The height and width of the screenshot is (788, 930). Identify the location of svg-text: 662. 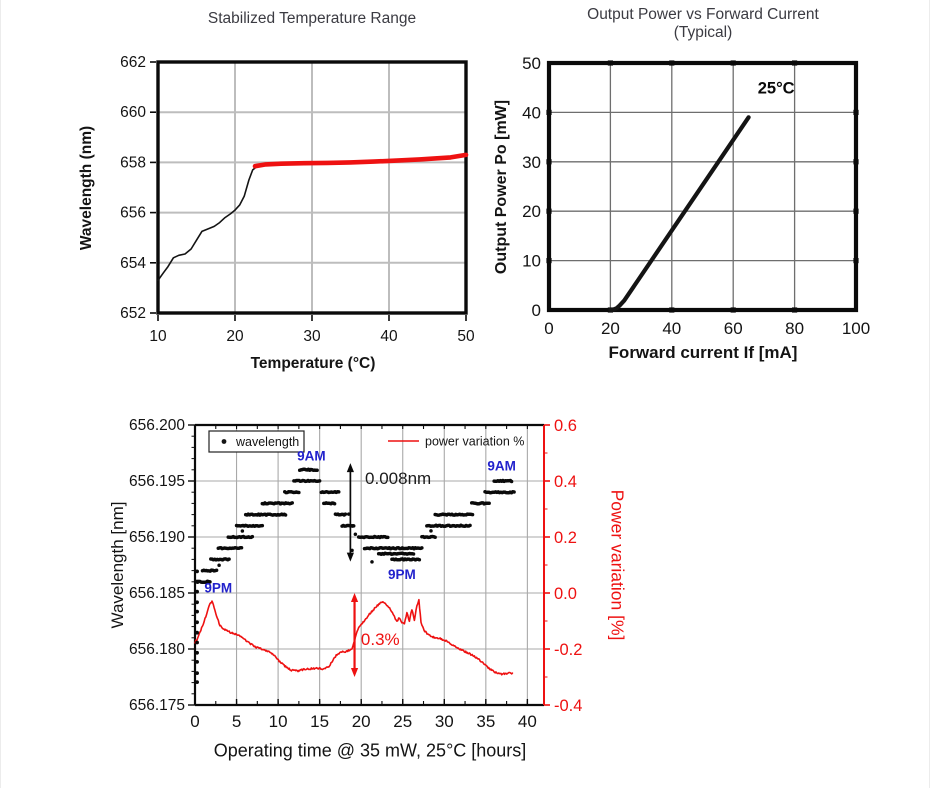
(133, 62).